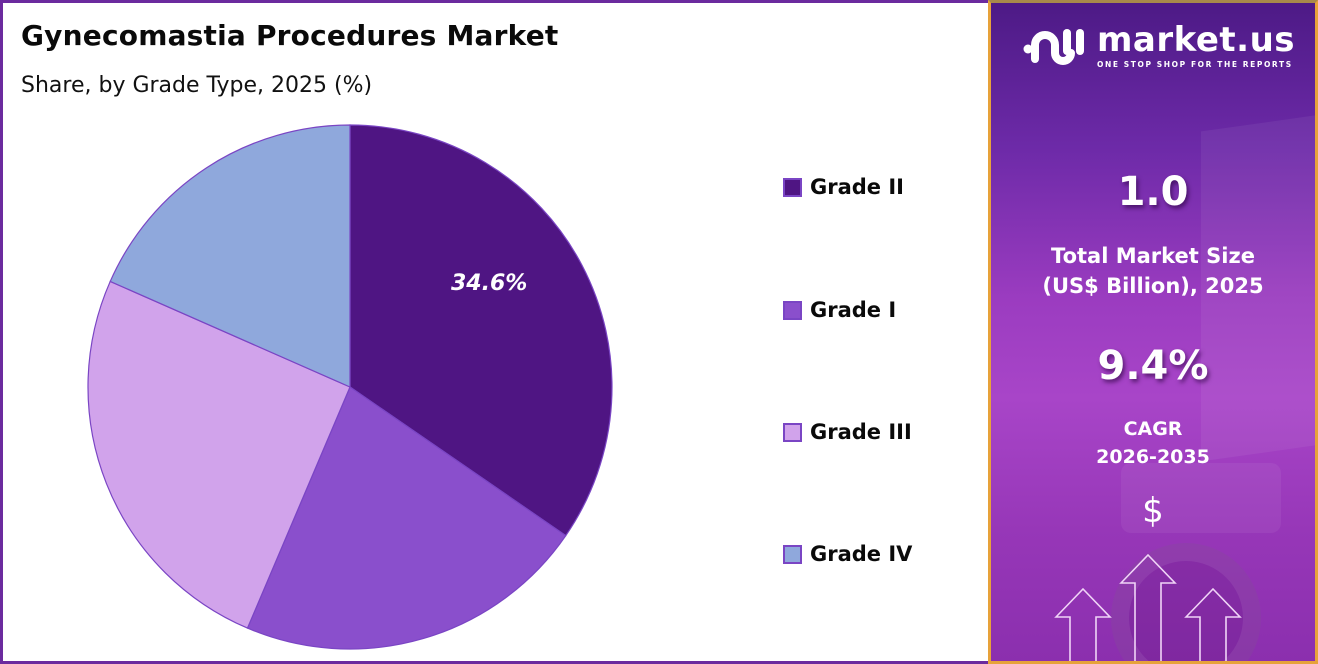 The image size is (1318, 664). I want to click on cagr-value: 9.4%, so click(1153, 366).